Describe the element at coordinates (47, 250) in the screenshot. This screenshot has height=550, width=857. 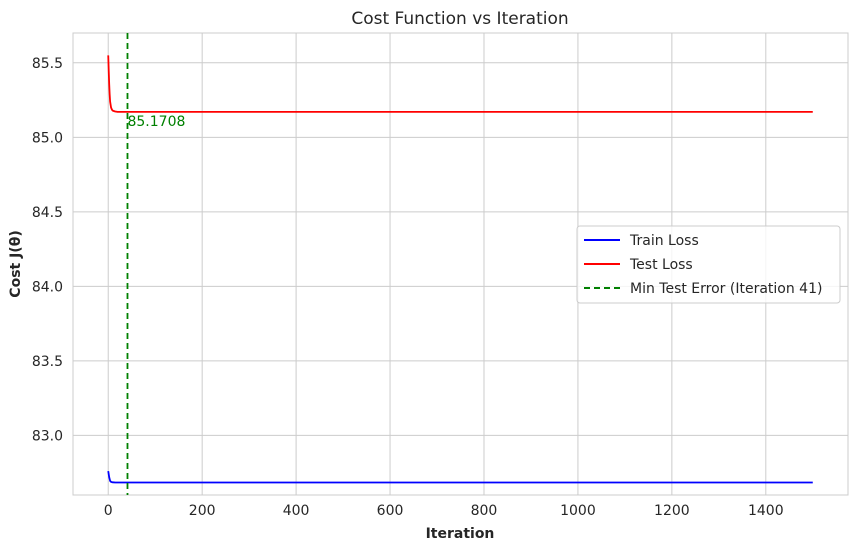
I see `y-ticks: 83.0 83.5 84.0 84.5 85.0 85.5` at that location.